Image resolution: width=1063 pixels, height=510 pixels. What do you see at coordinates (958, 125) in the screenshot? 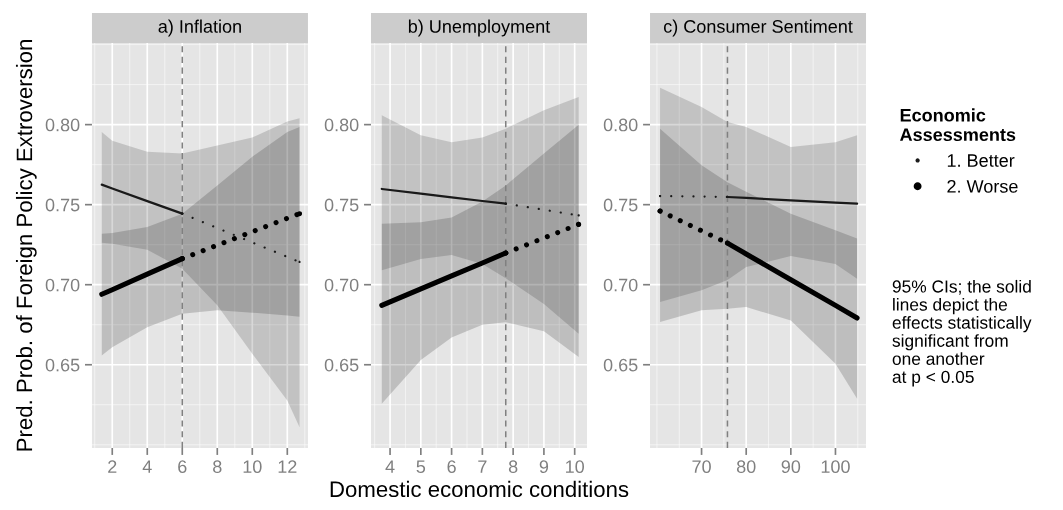
I see `legend-title: Economic Assessments` at bounding box center [958, 125].